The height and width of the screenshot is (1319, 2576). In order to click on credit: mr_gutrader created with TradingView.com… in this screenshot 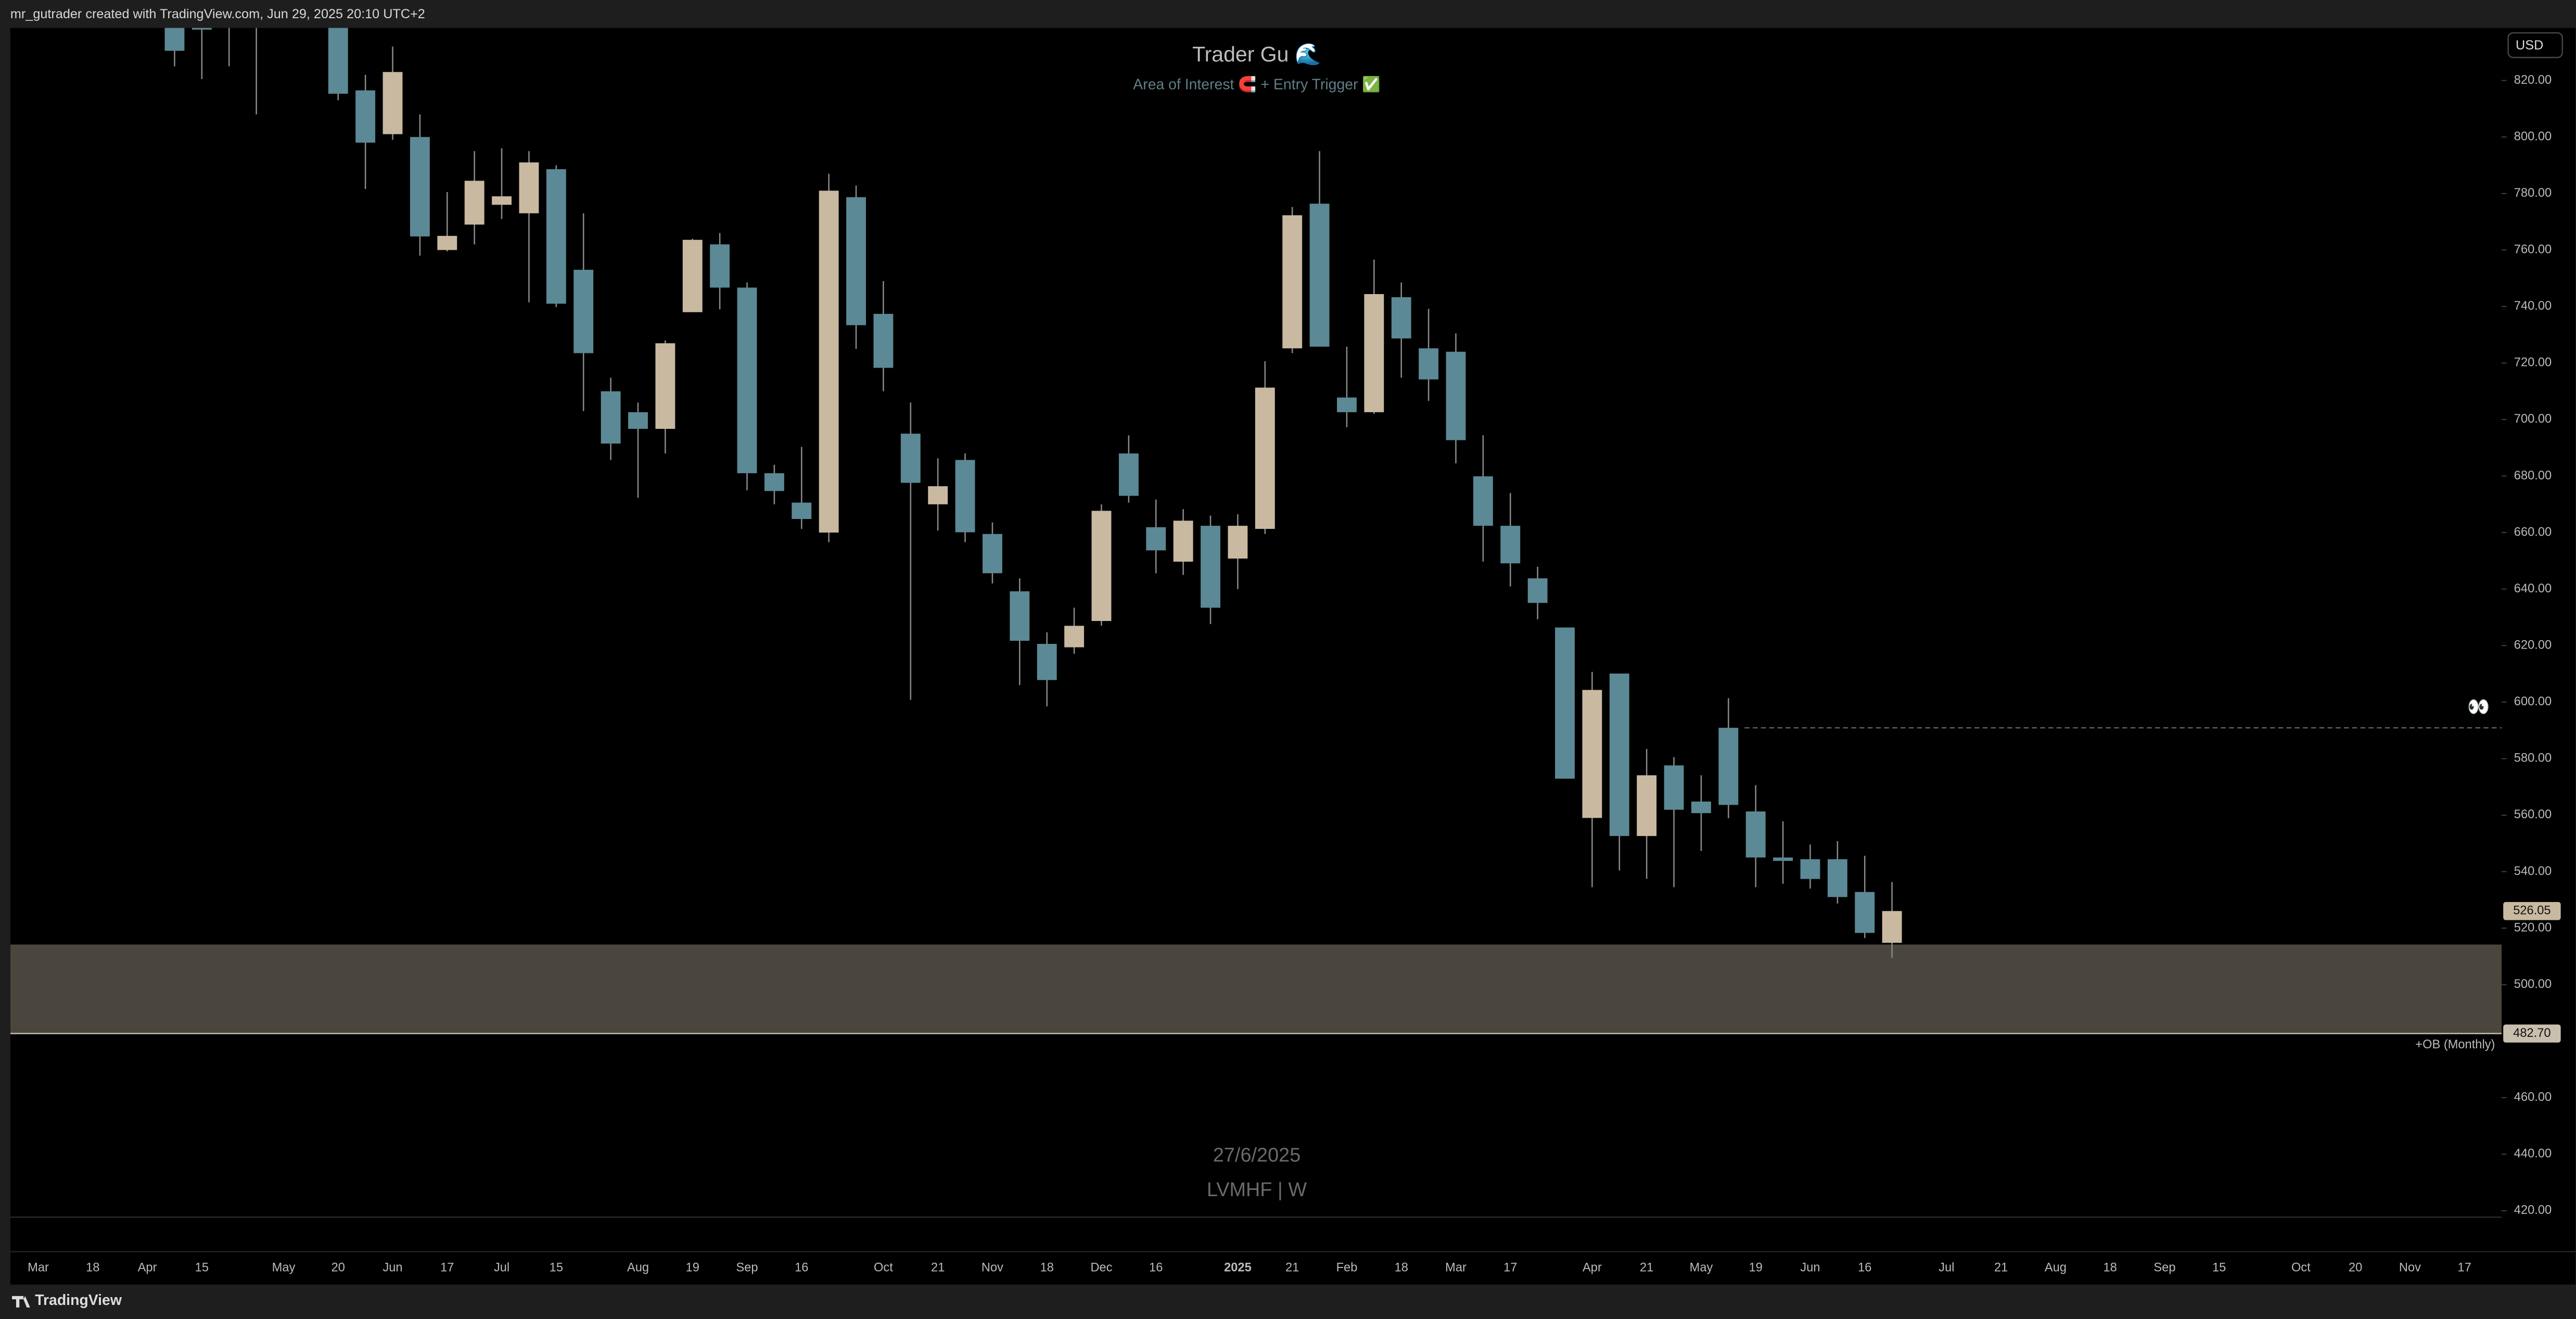, I will do `click(217, 14)`.